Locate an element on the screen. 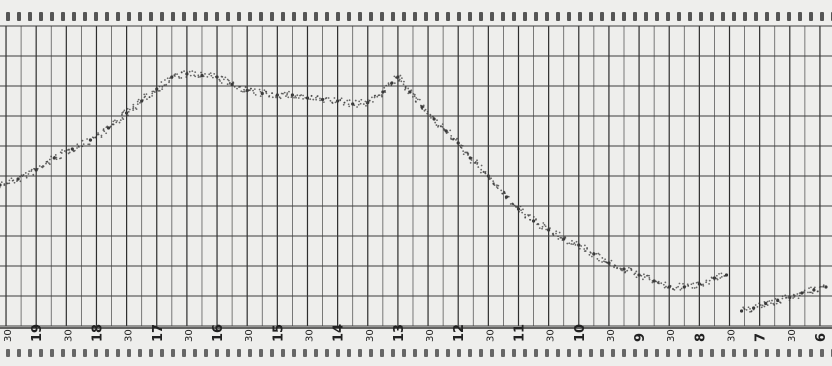 Image resolution: width=832 pixels, height=366 pixels. x-tick-label: 14 is located at coordinates (339, 333).